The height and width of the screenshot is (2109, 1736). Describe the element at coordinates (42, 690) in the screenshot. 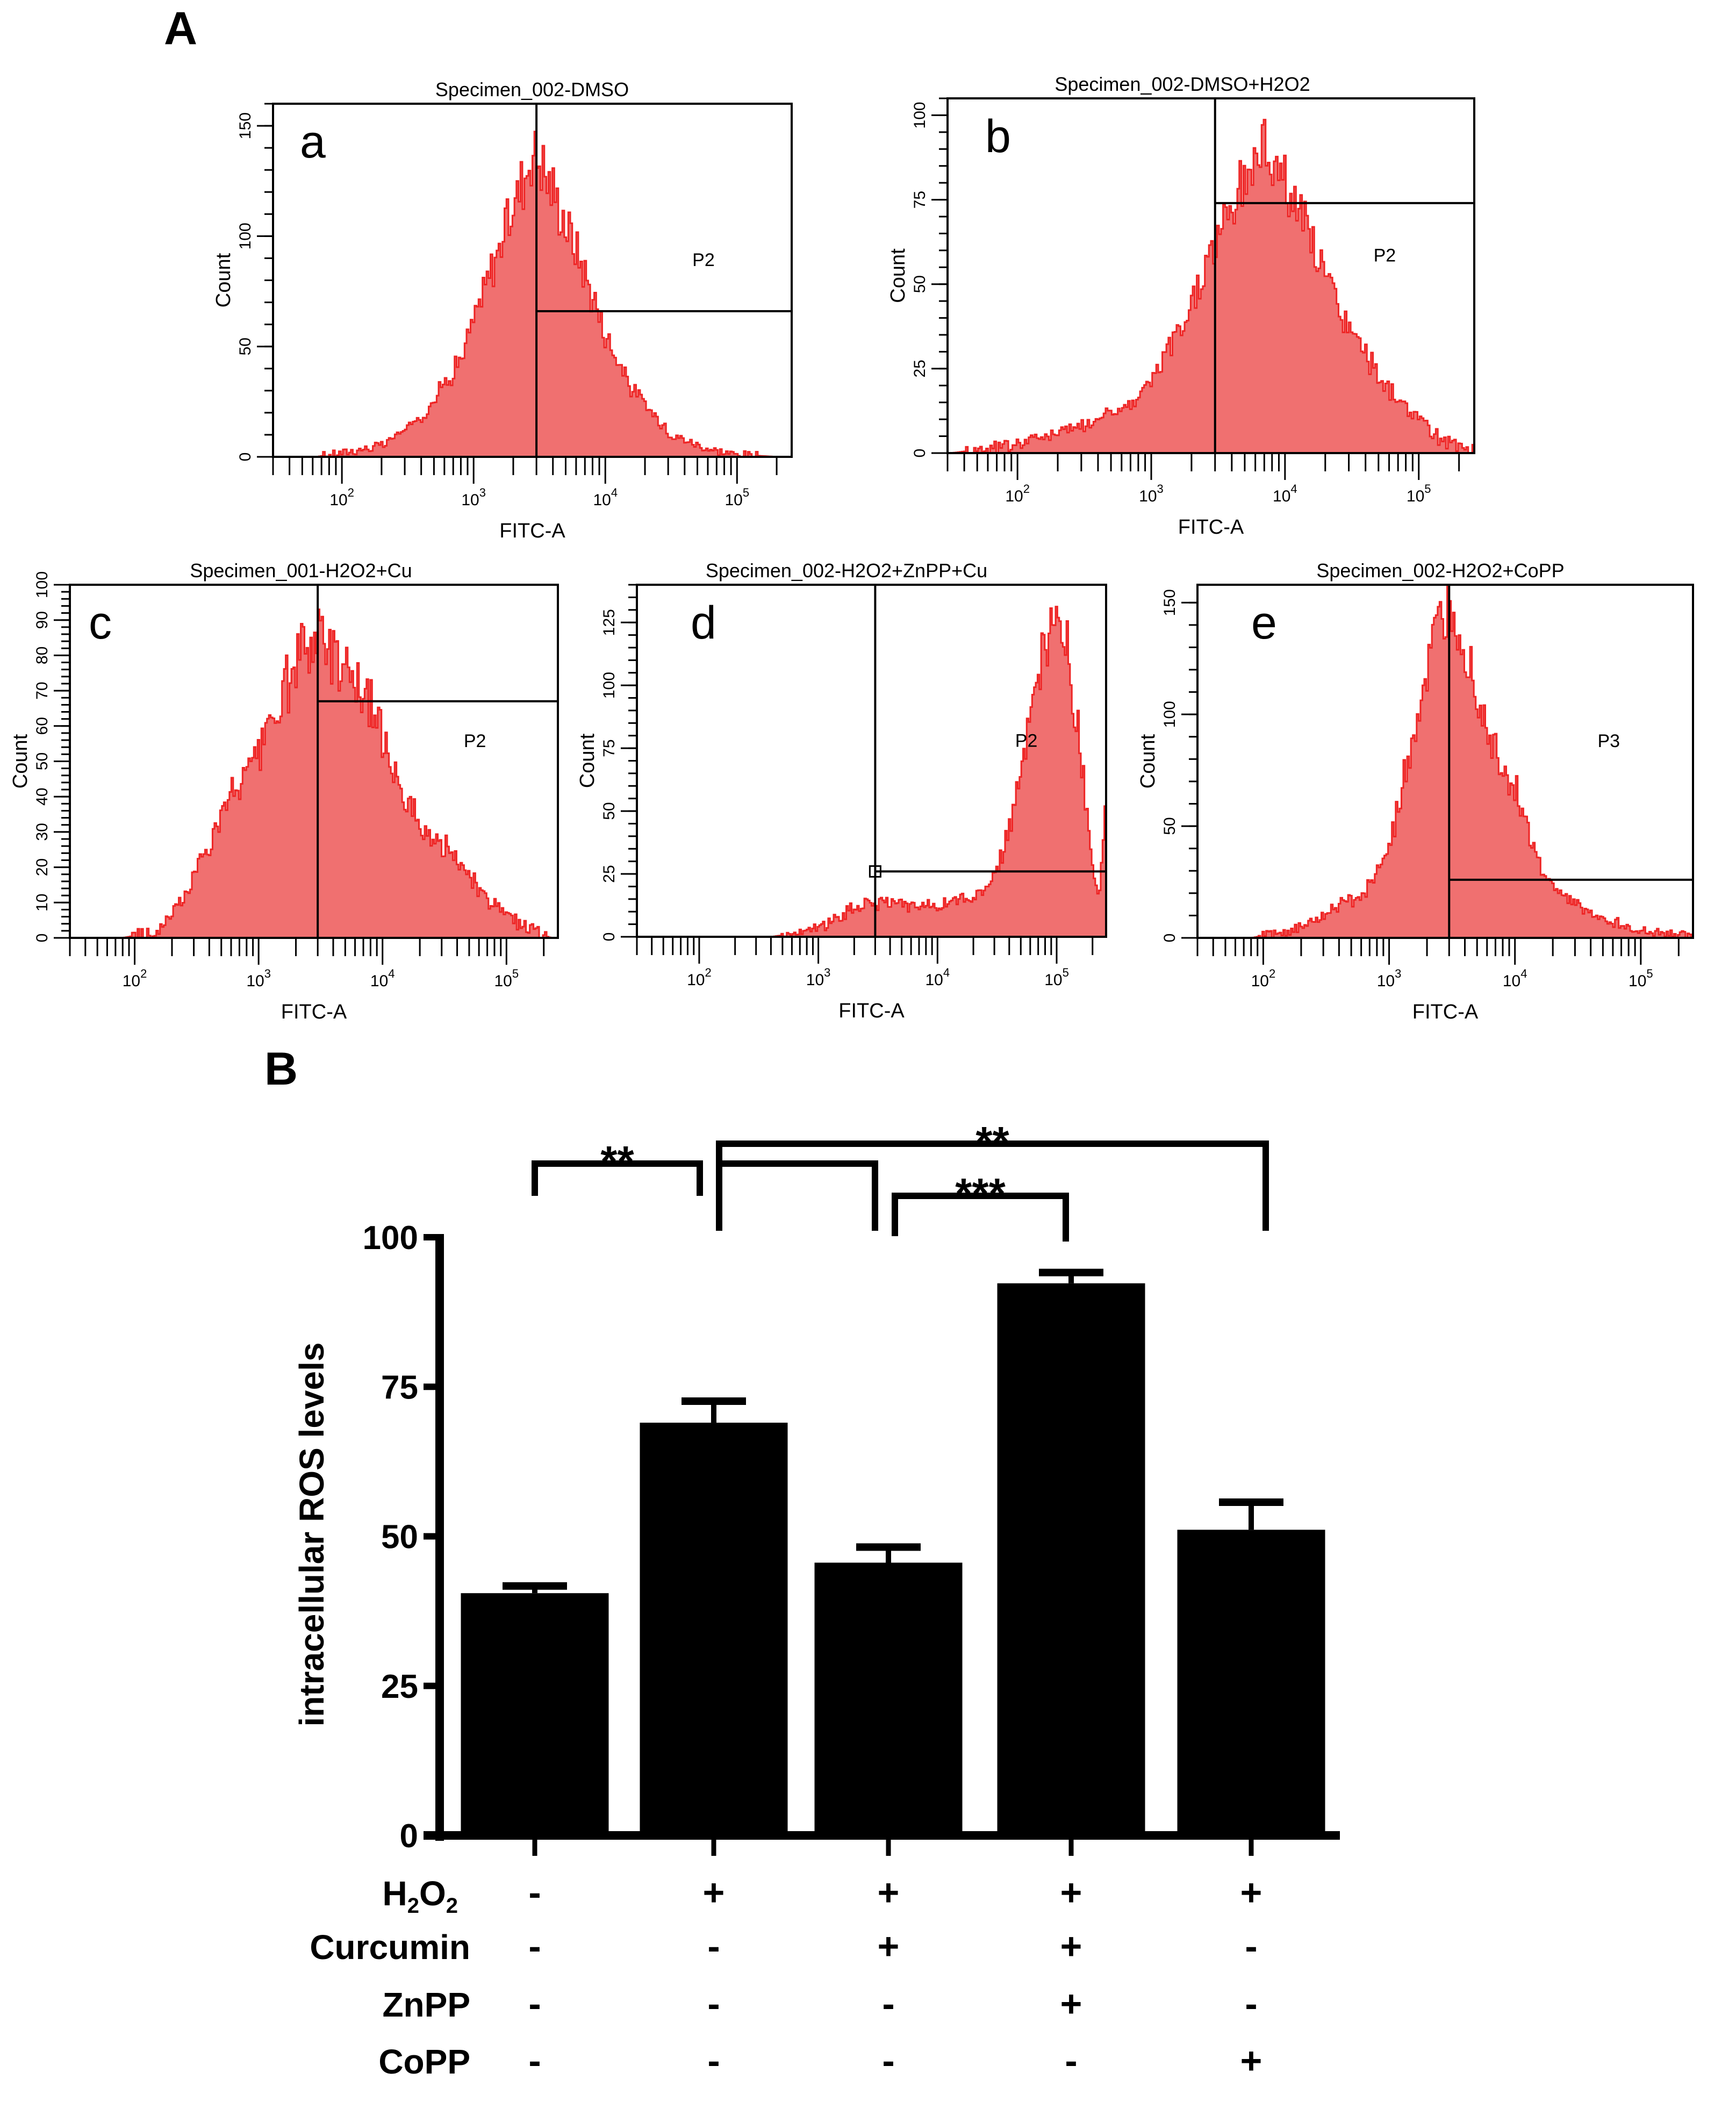

I see `y-tick-label-c: 70` at that location.